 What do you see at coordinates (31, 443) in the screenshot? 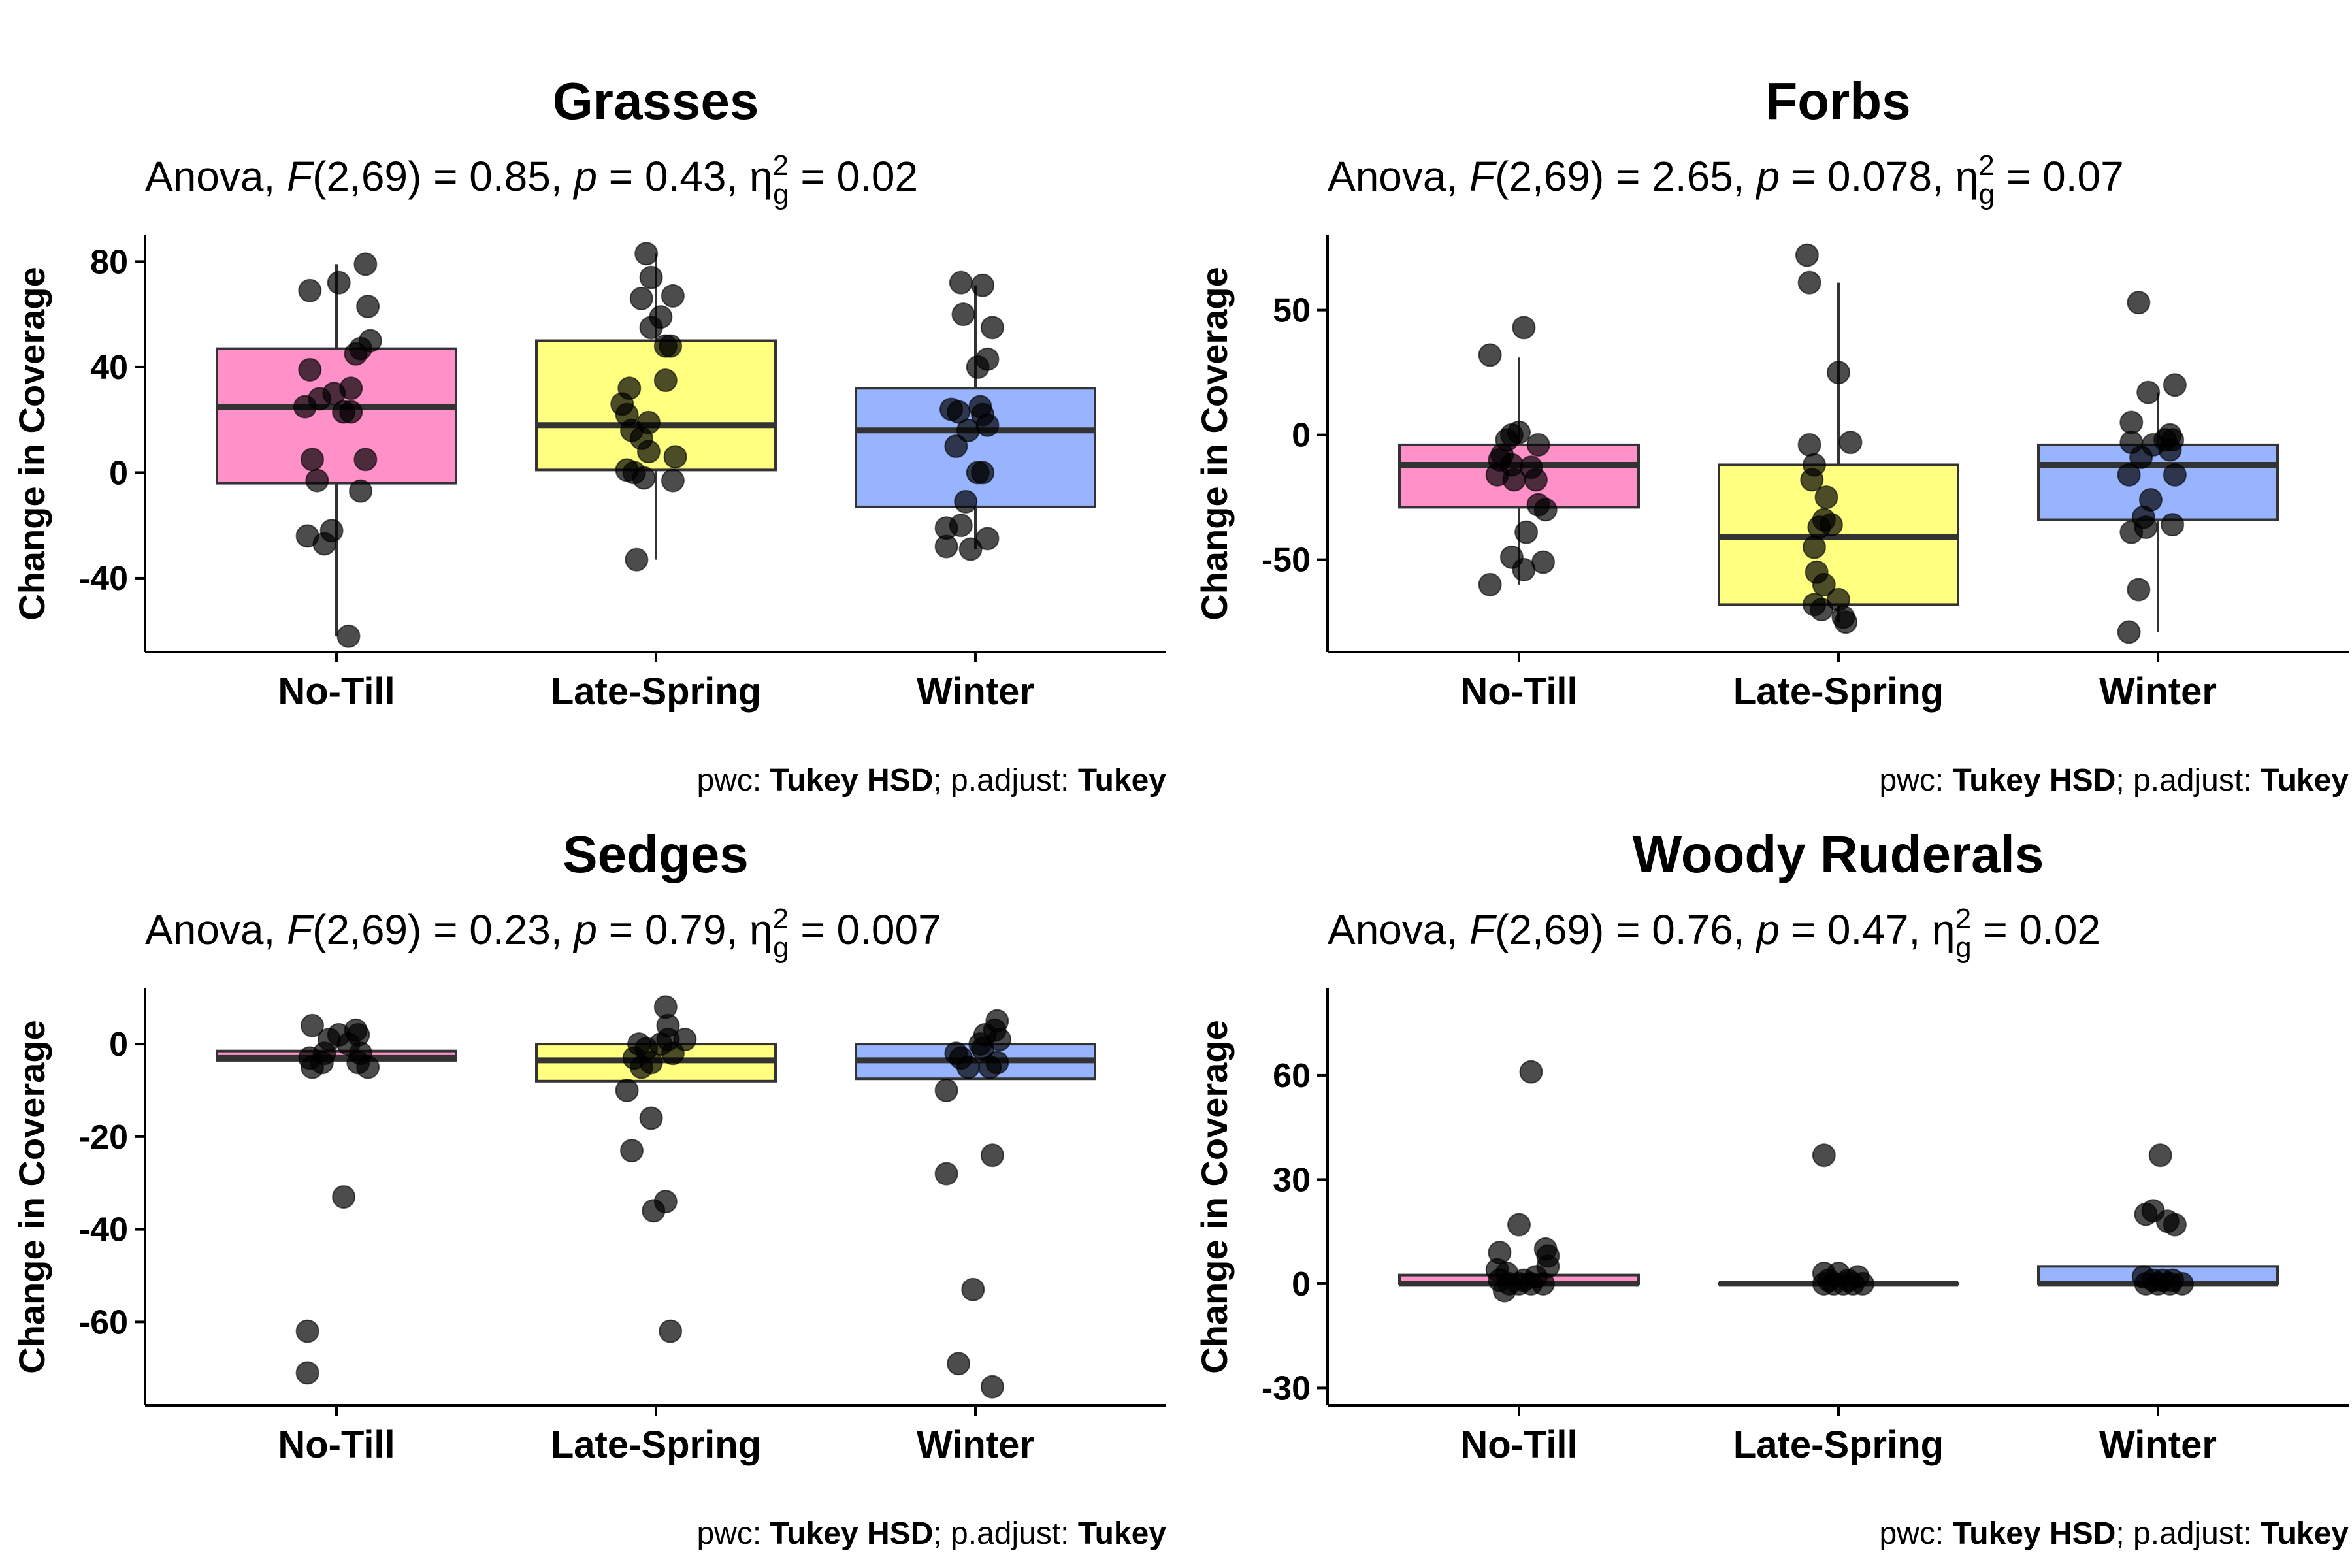
I see `y-axis-label: Change in Coverage` at bounding box center [31, 443].